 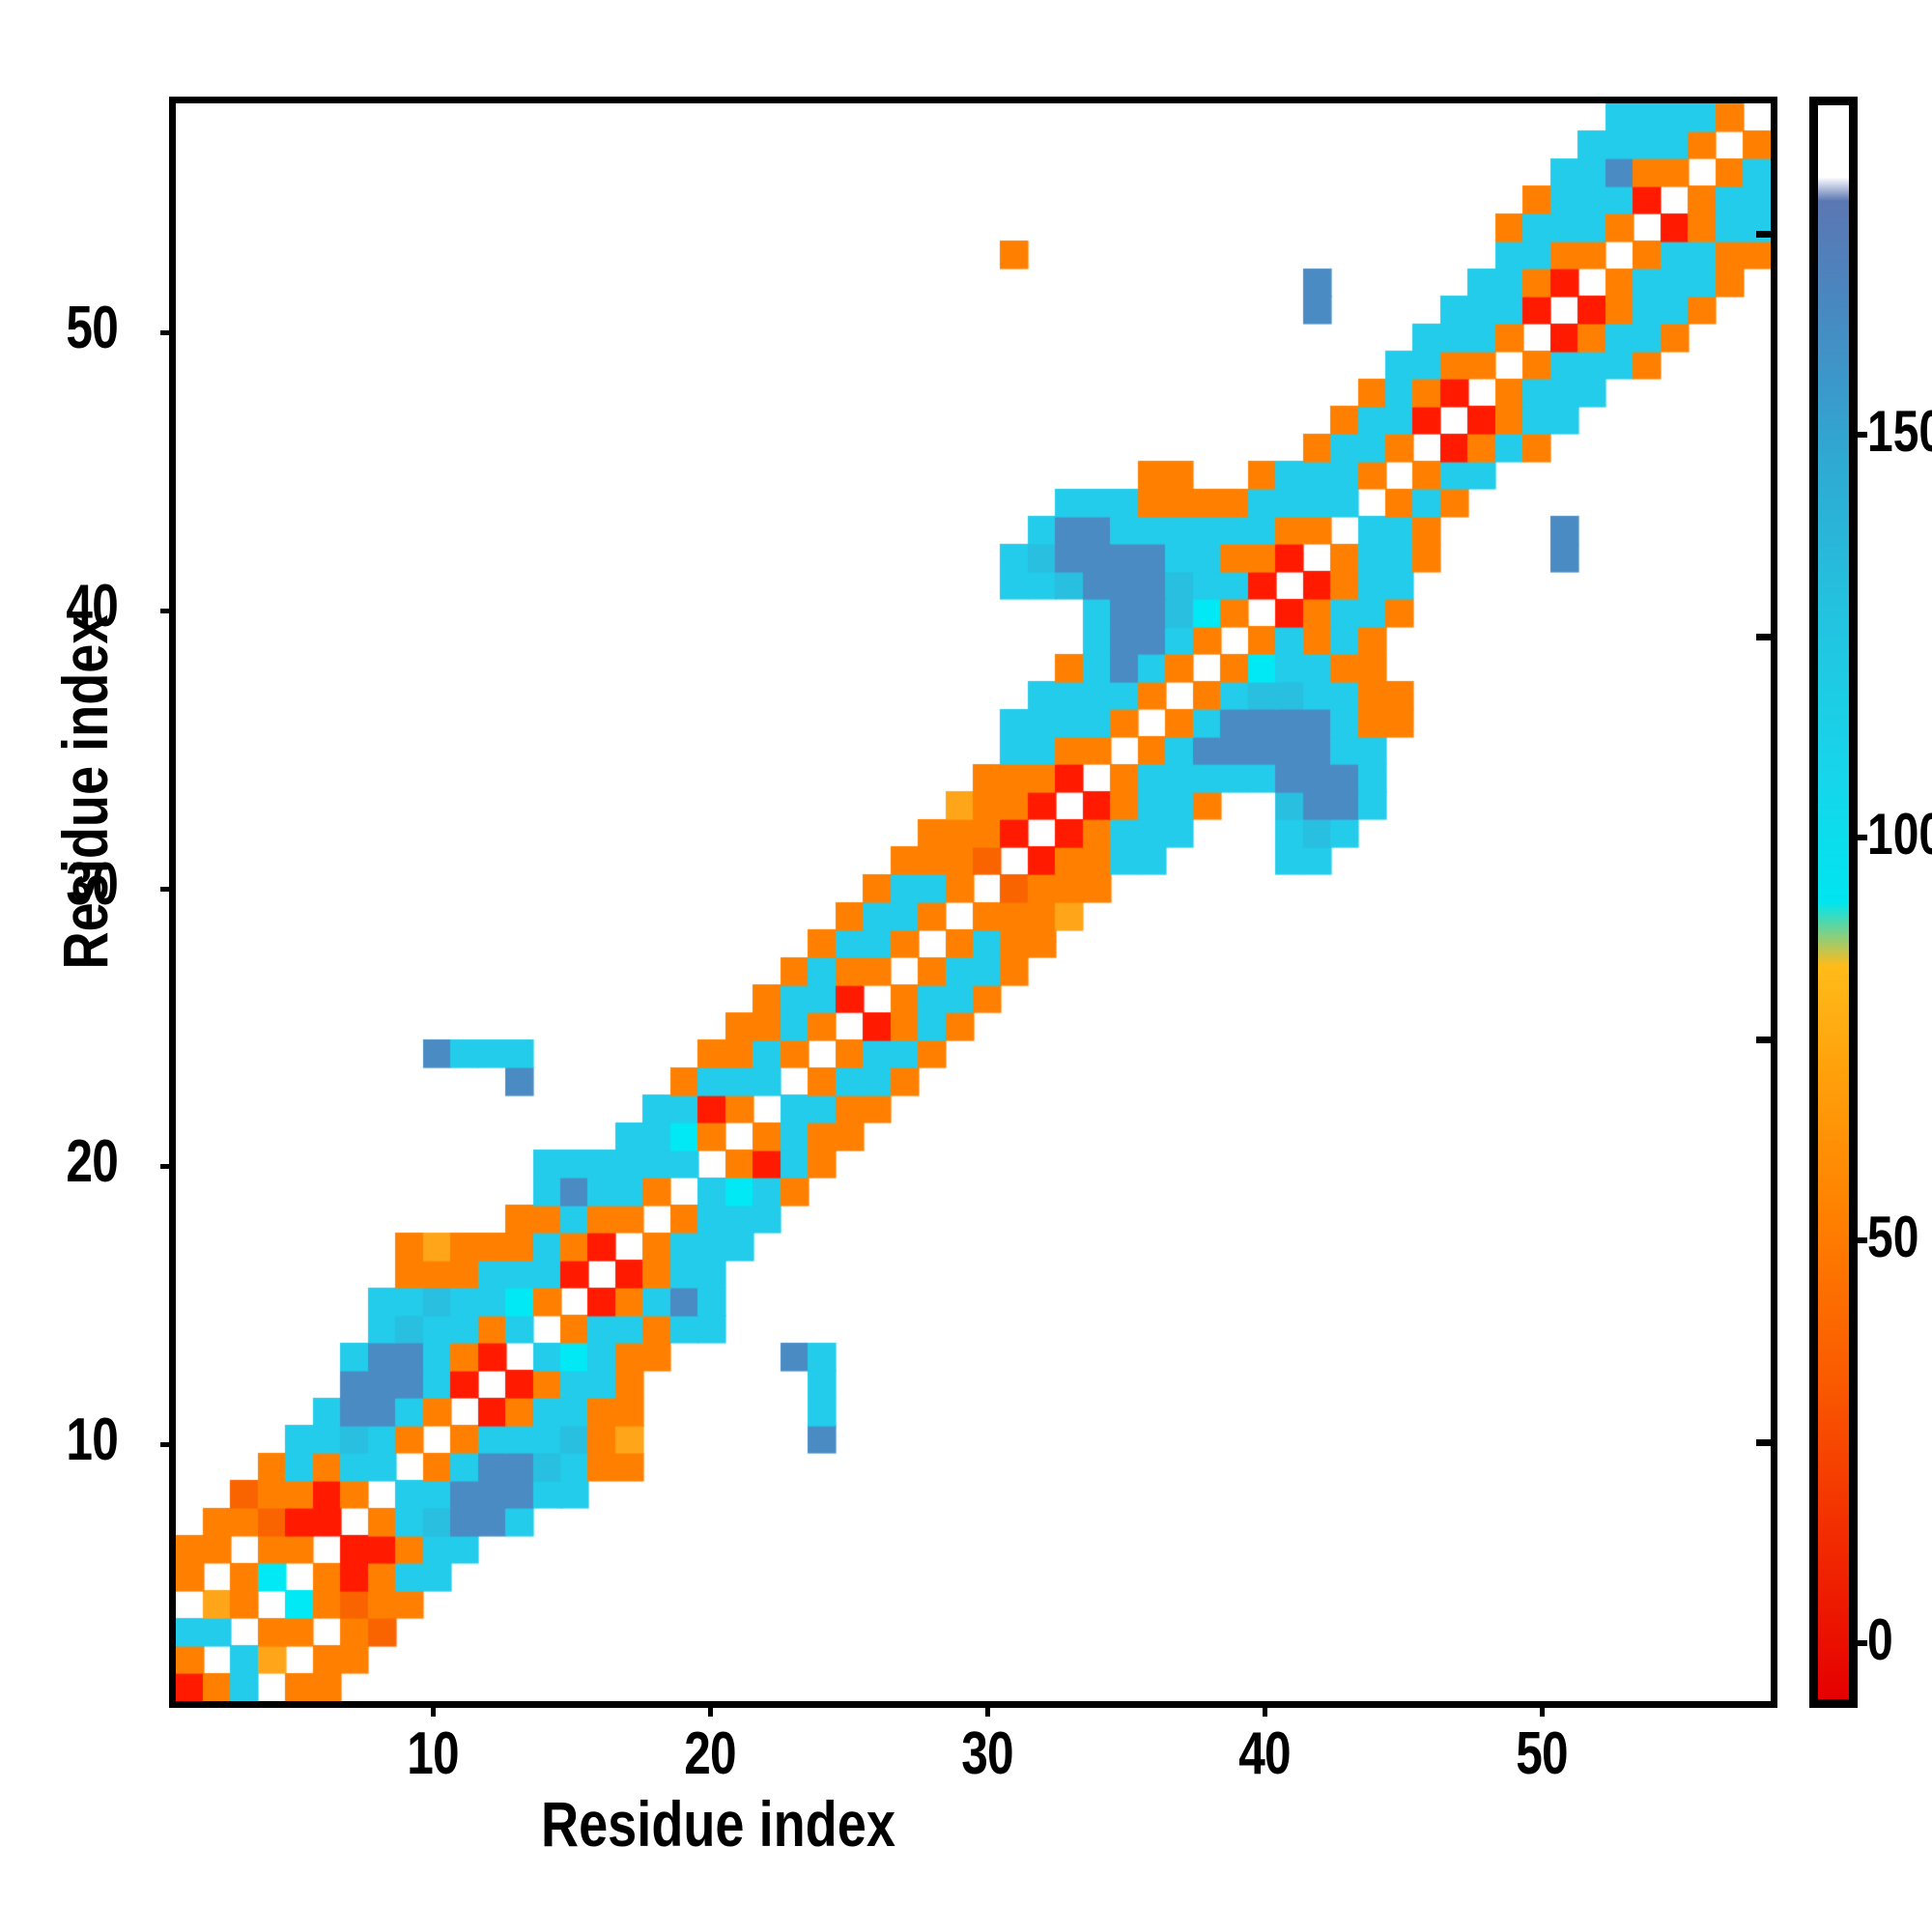 I want to click on y-tick-label-20: 20, so click(x=92, y=1162).